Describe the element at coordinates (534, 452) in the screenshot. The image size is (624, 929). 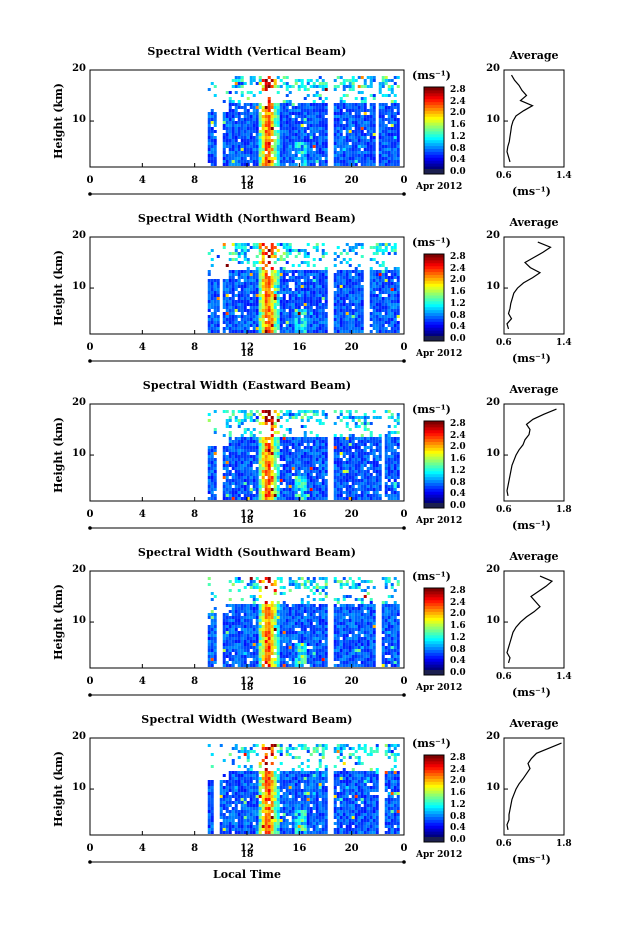
I see `average-frame` at that location.